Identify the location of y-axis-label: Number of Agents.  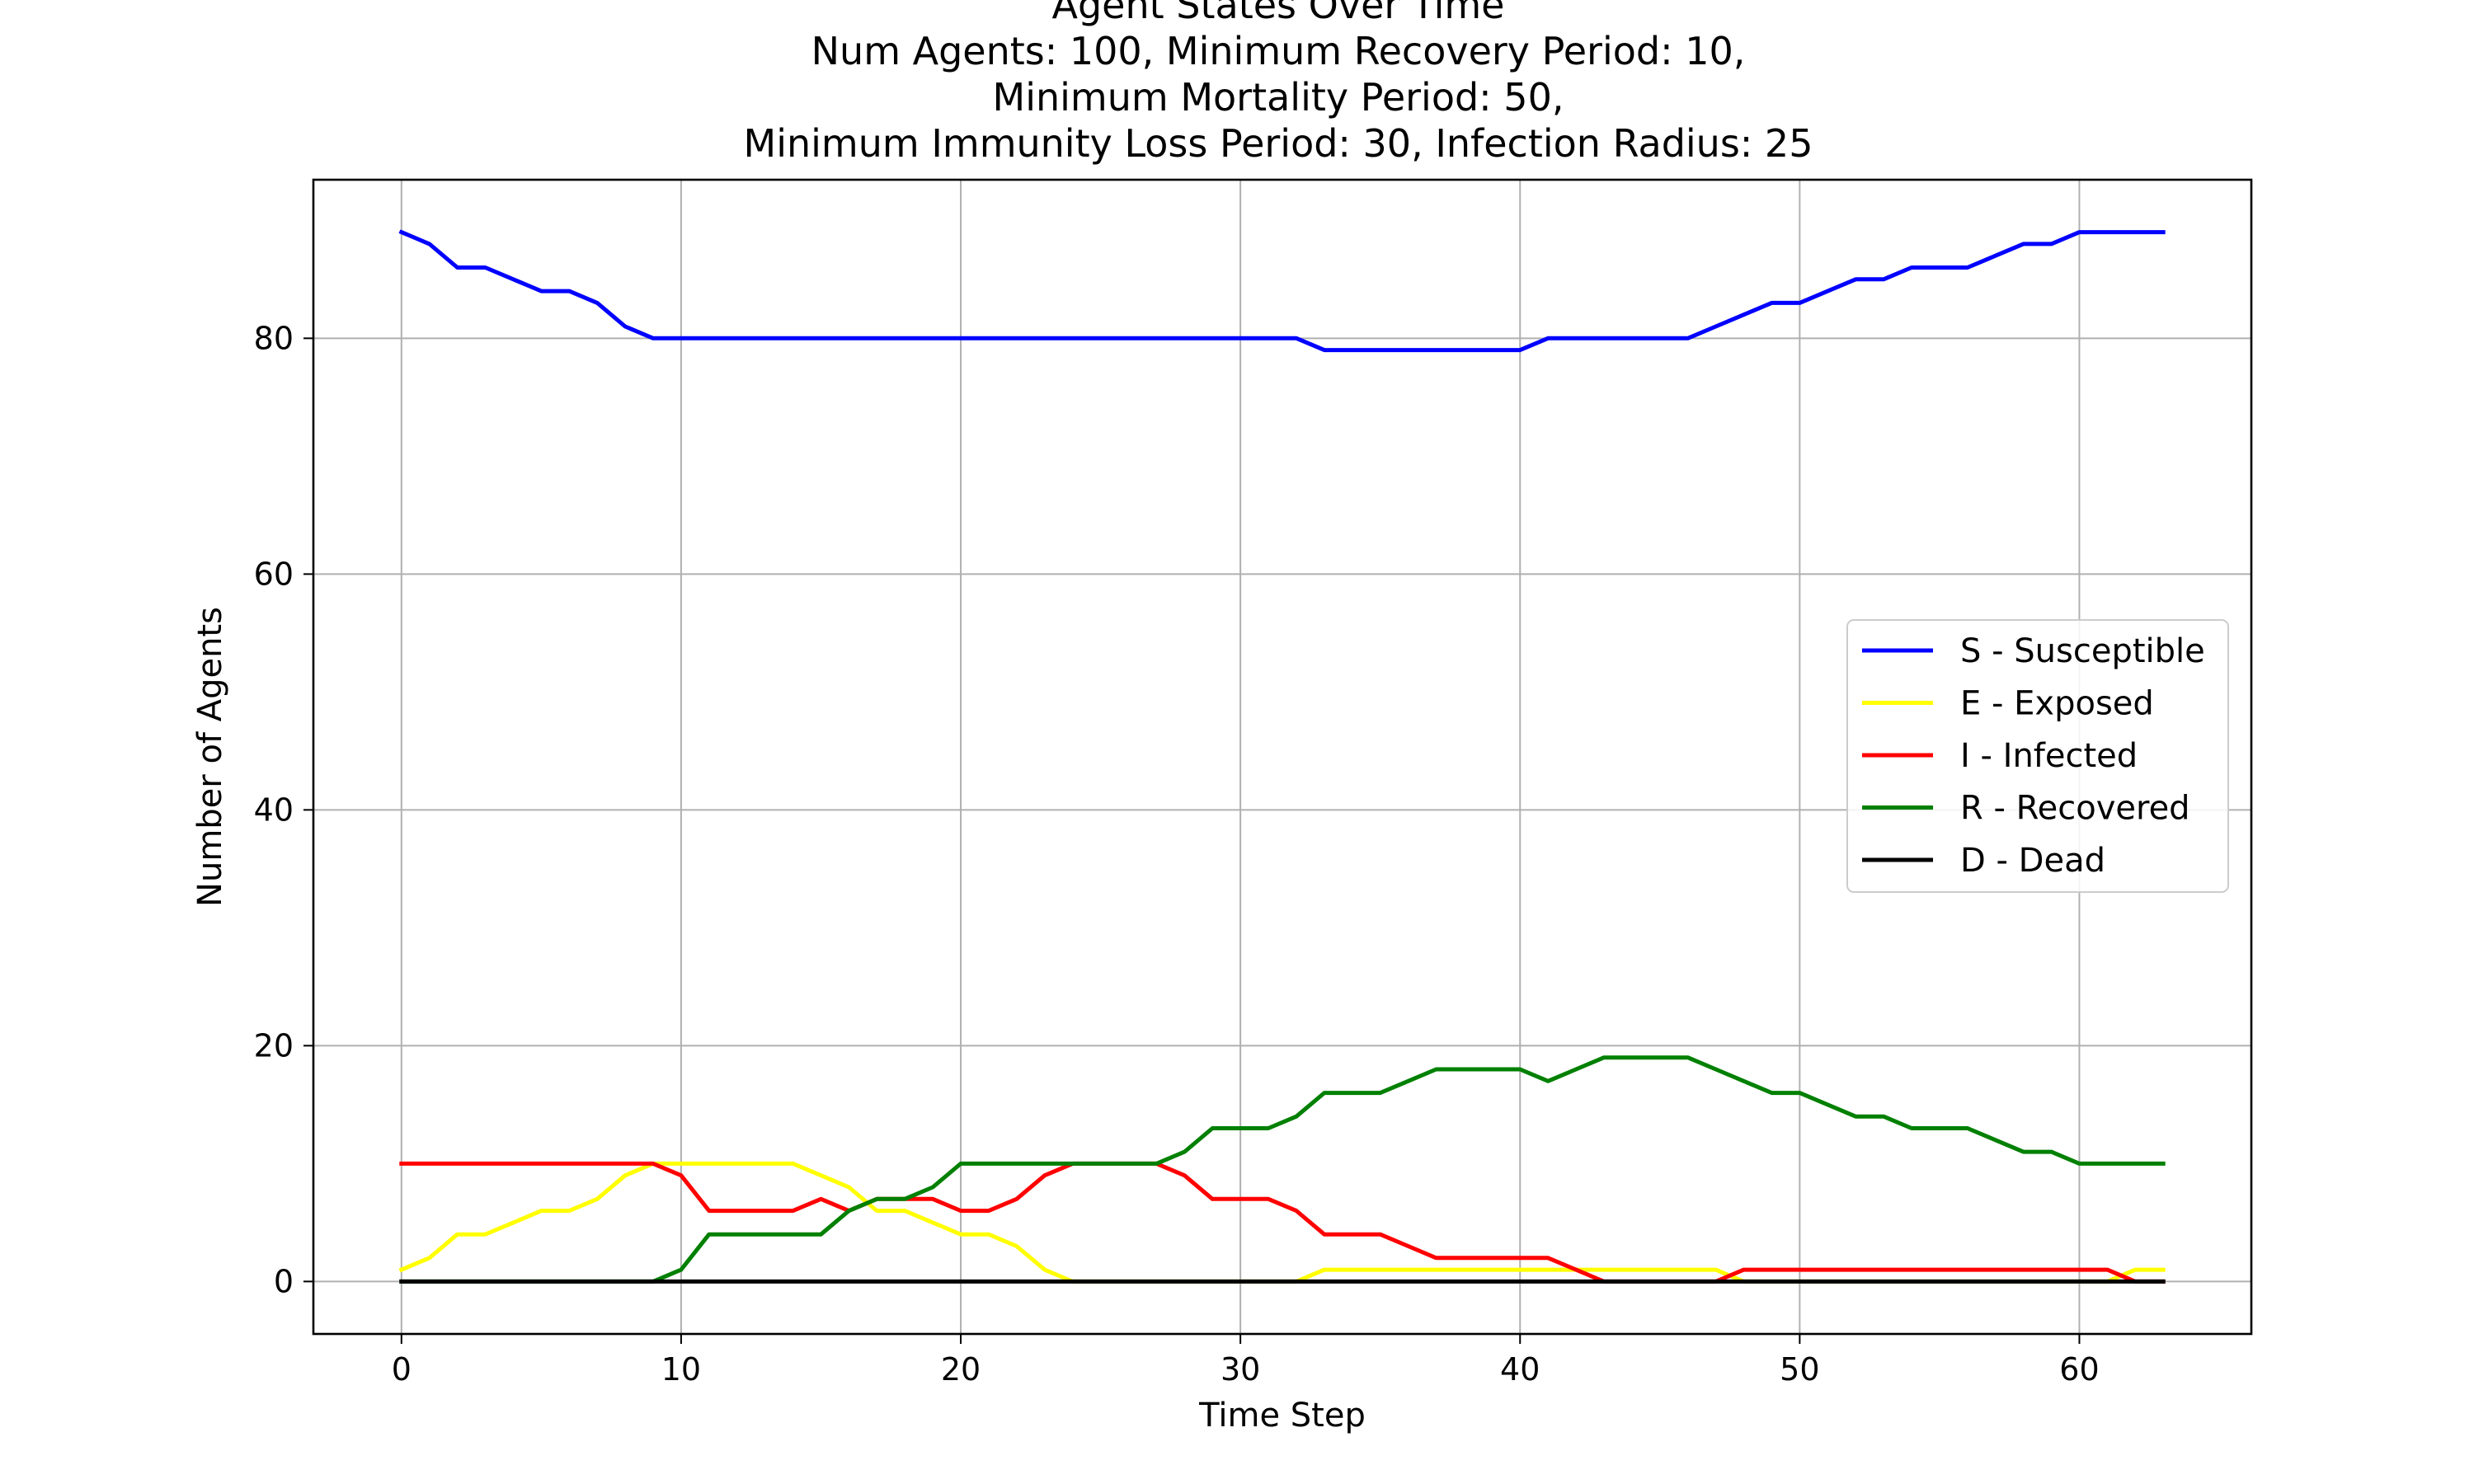
(210, 757).